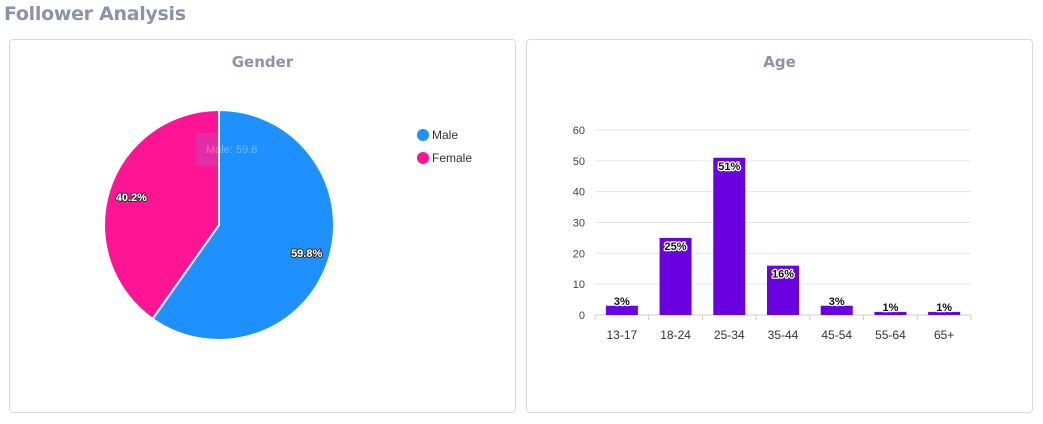 The height and width of the screenshot is (424, 1043). Describe the element at coordinates (579, 254) in the screenshot. I see `y-tick-label: 20` at that location.